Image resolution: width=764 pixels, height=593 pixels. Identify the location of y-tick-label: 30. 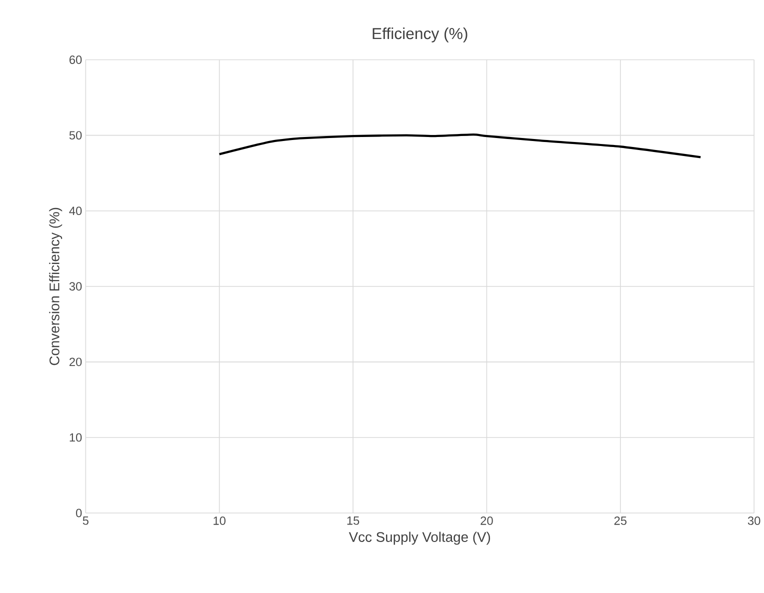
(75, 286).